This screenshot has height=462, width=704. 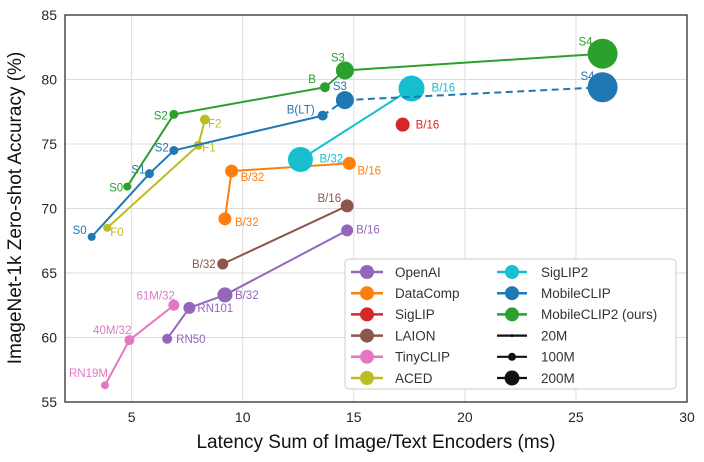 What do you see at coordinates (473, 94) in the screenshot?
I see `line-mobileclip-s3-s4` at bounding box center [473, 94].